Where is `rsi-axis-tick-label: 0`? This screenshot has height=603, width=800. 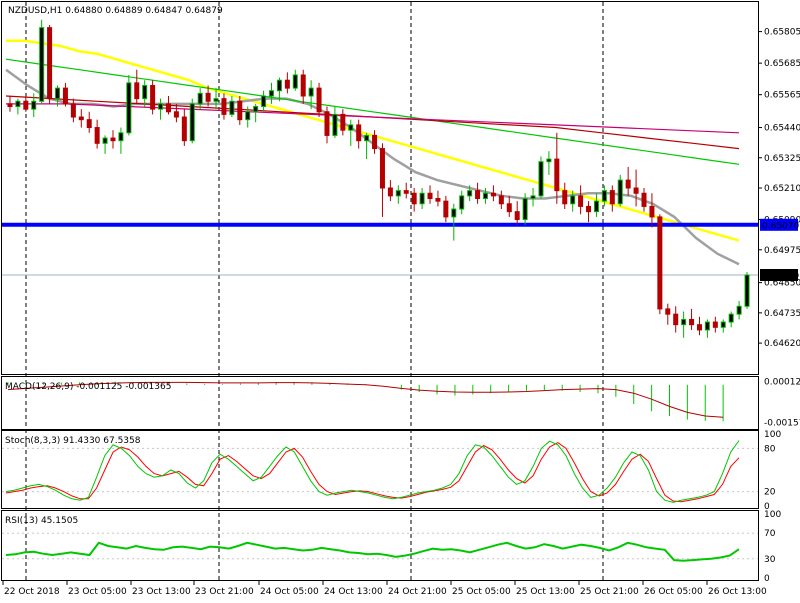
rsi-axis-tick-label: 0 is located at coordinates (767, 579).